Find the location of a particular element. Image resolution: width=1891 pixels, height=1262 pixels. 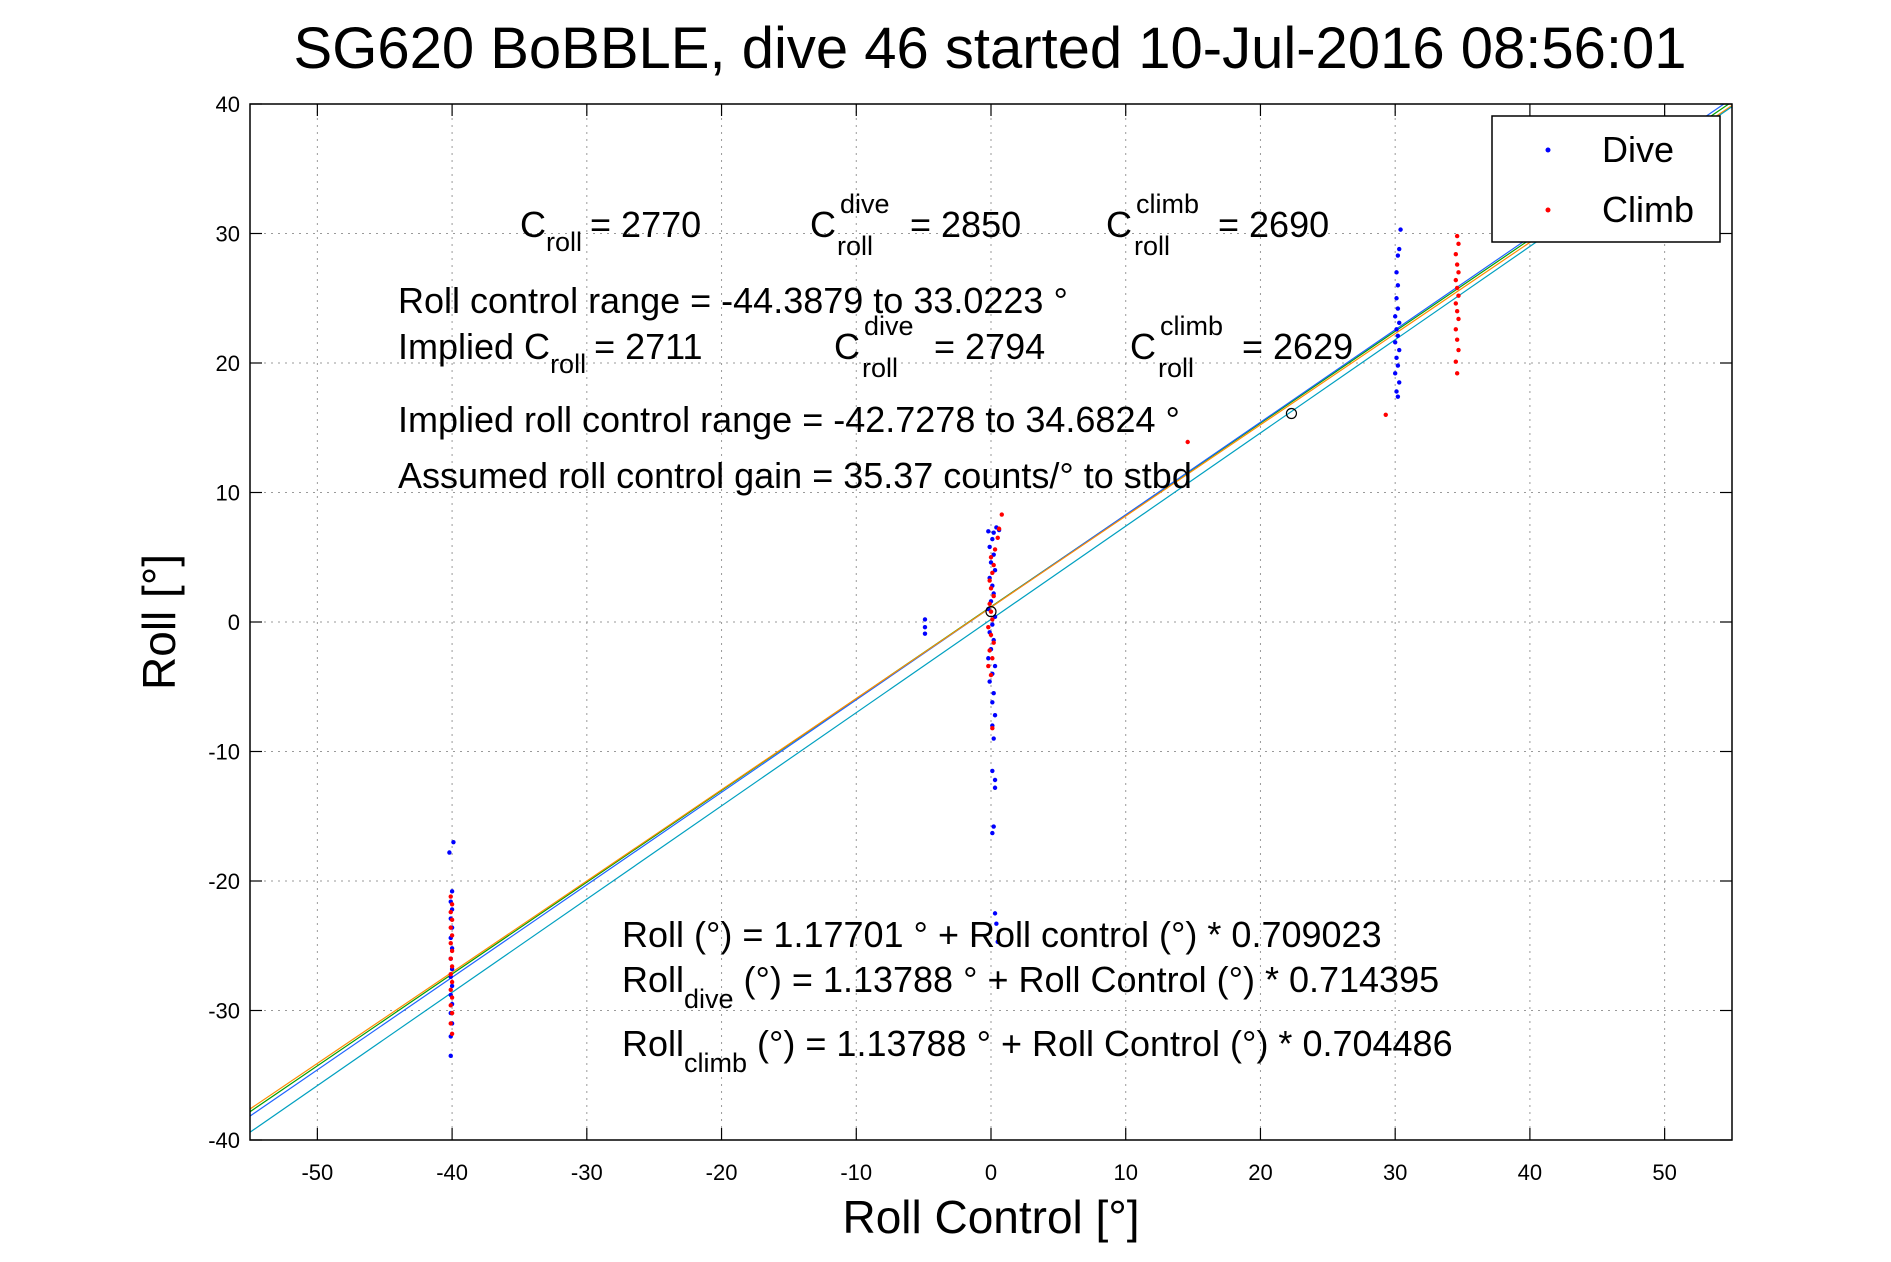

y-tick-label: -10 is located at coordinates (224, 752).